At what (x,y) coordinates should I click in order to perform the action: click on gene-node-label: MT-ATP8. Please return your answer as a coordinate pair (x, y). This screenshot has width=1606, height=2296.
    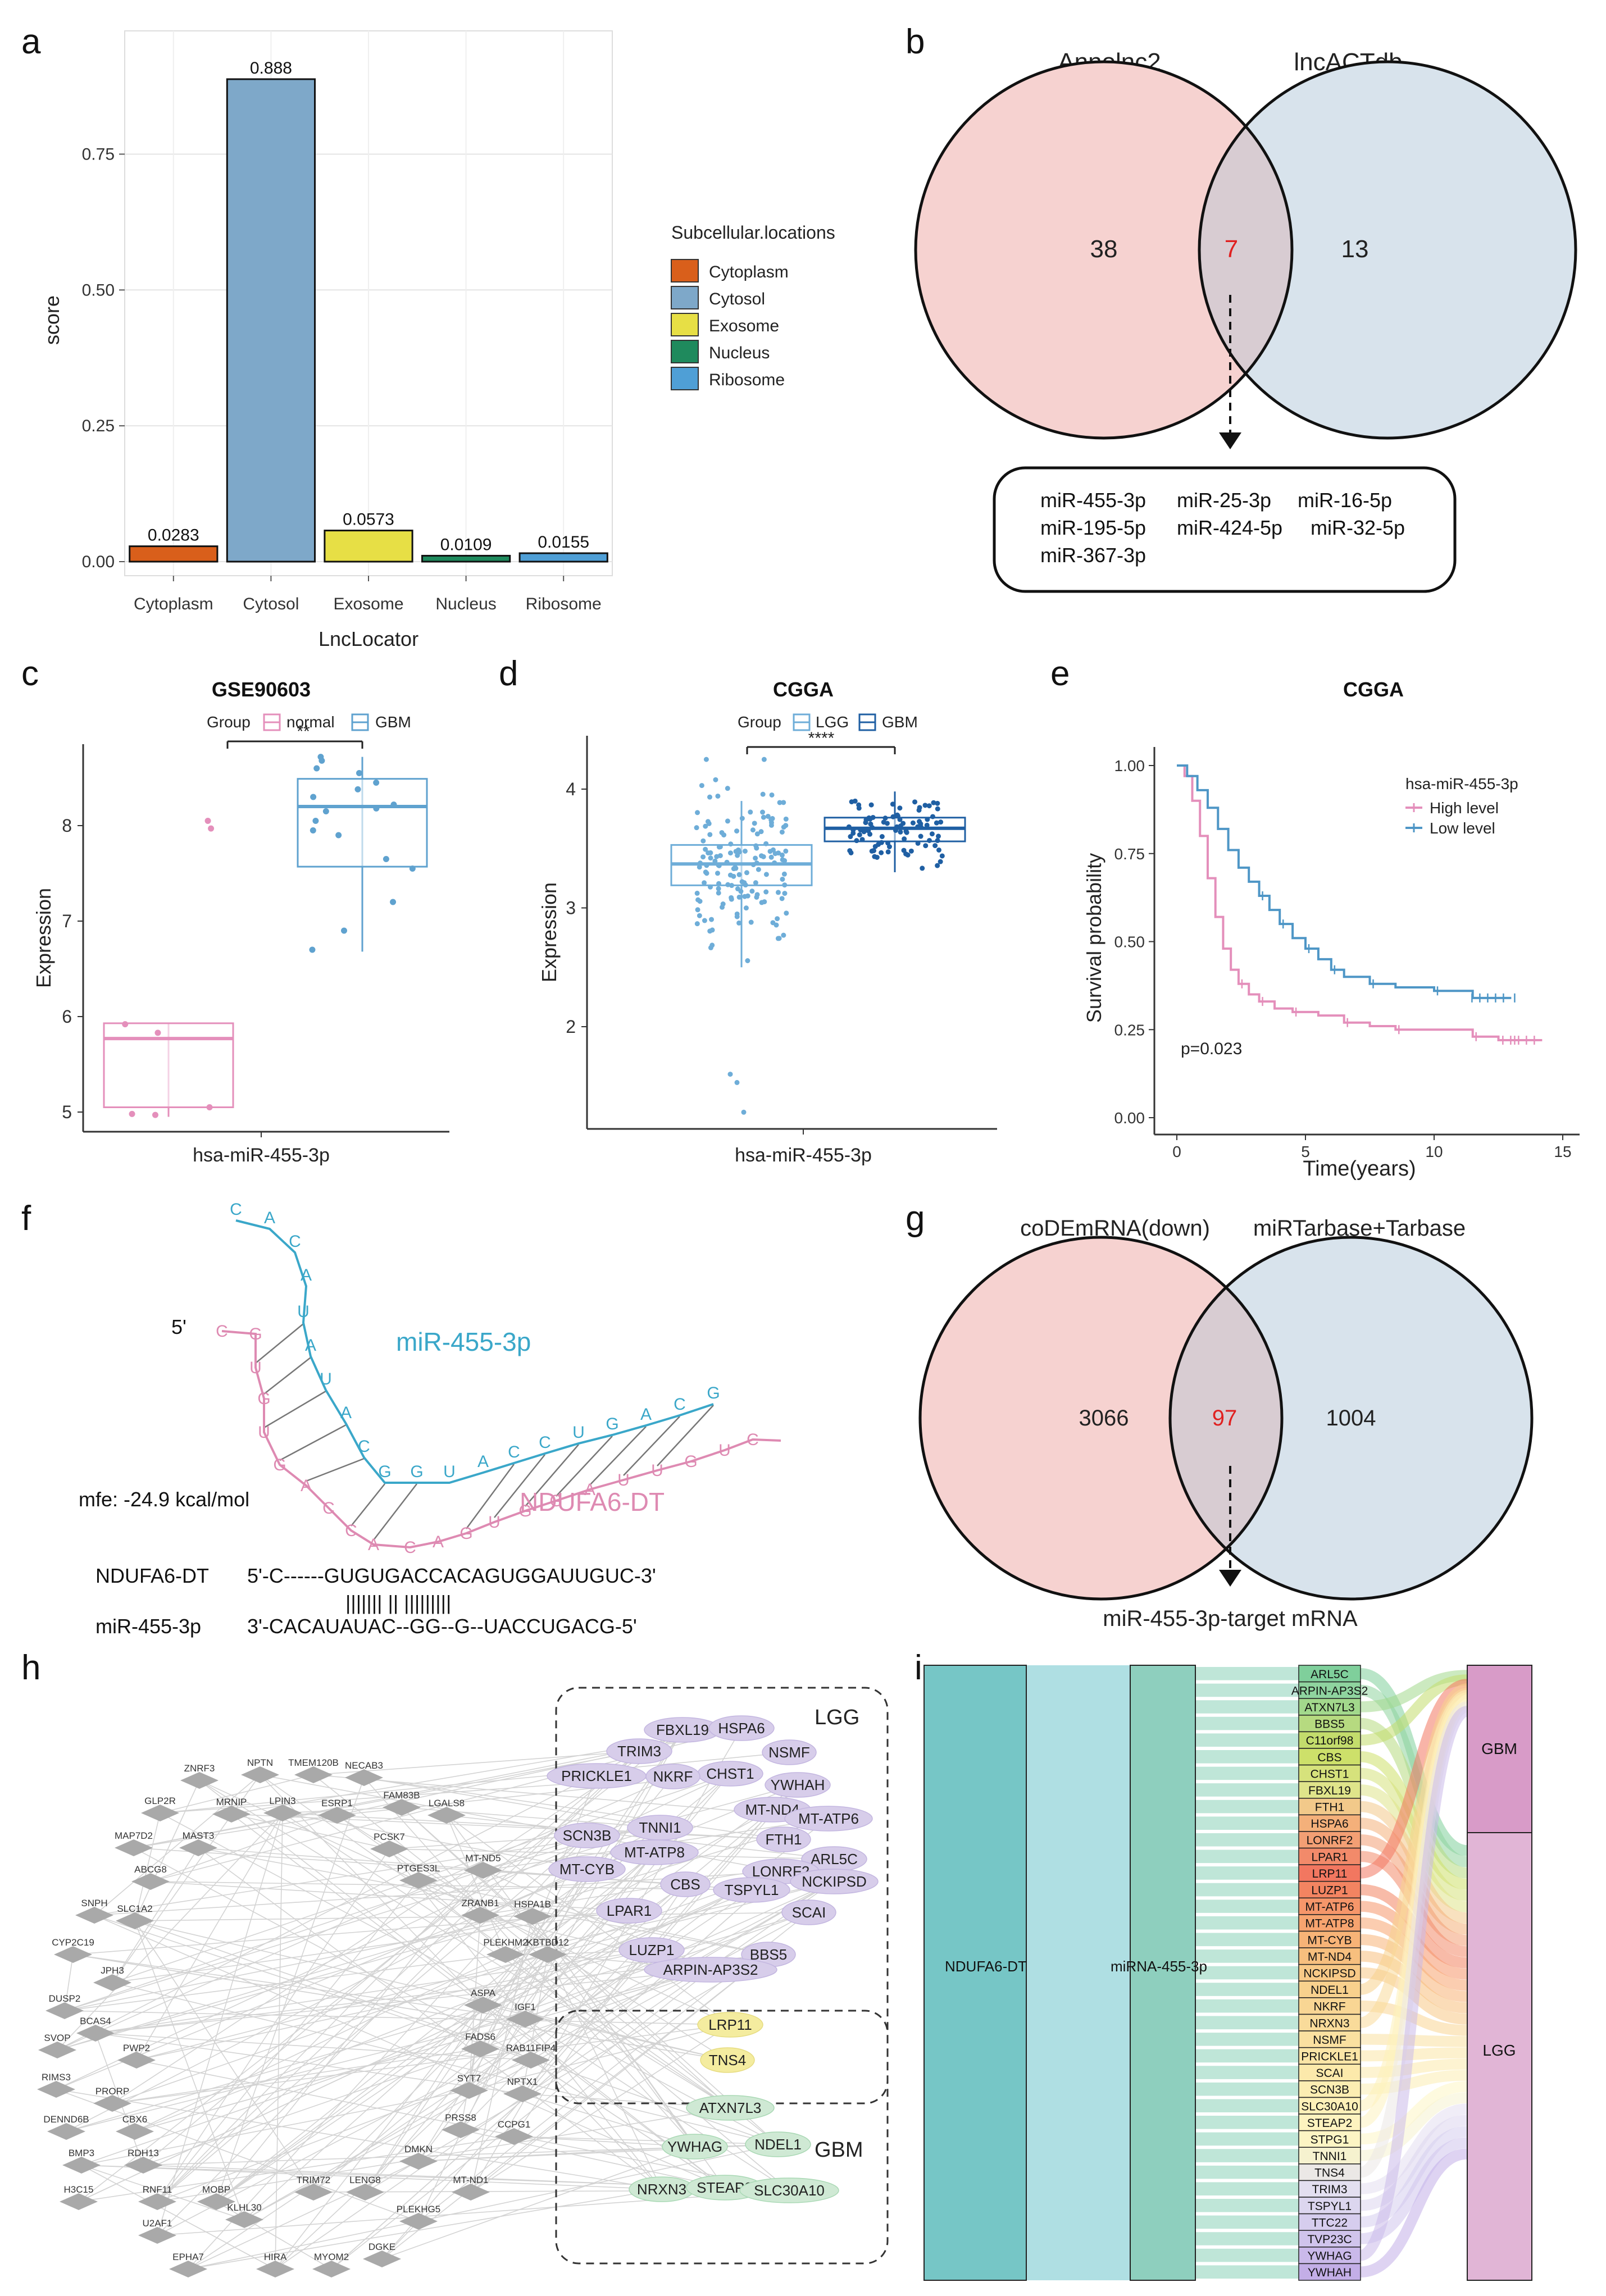
    Looking at the image, I should click on (654, 1853).